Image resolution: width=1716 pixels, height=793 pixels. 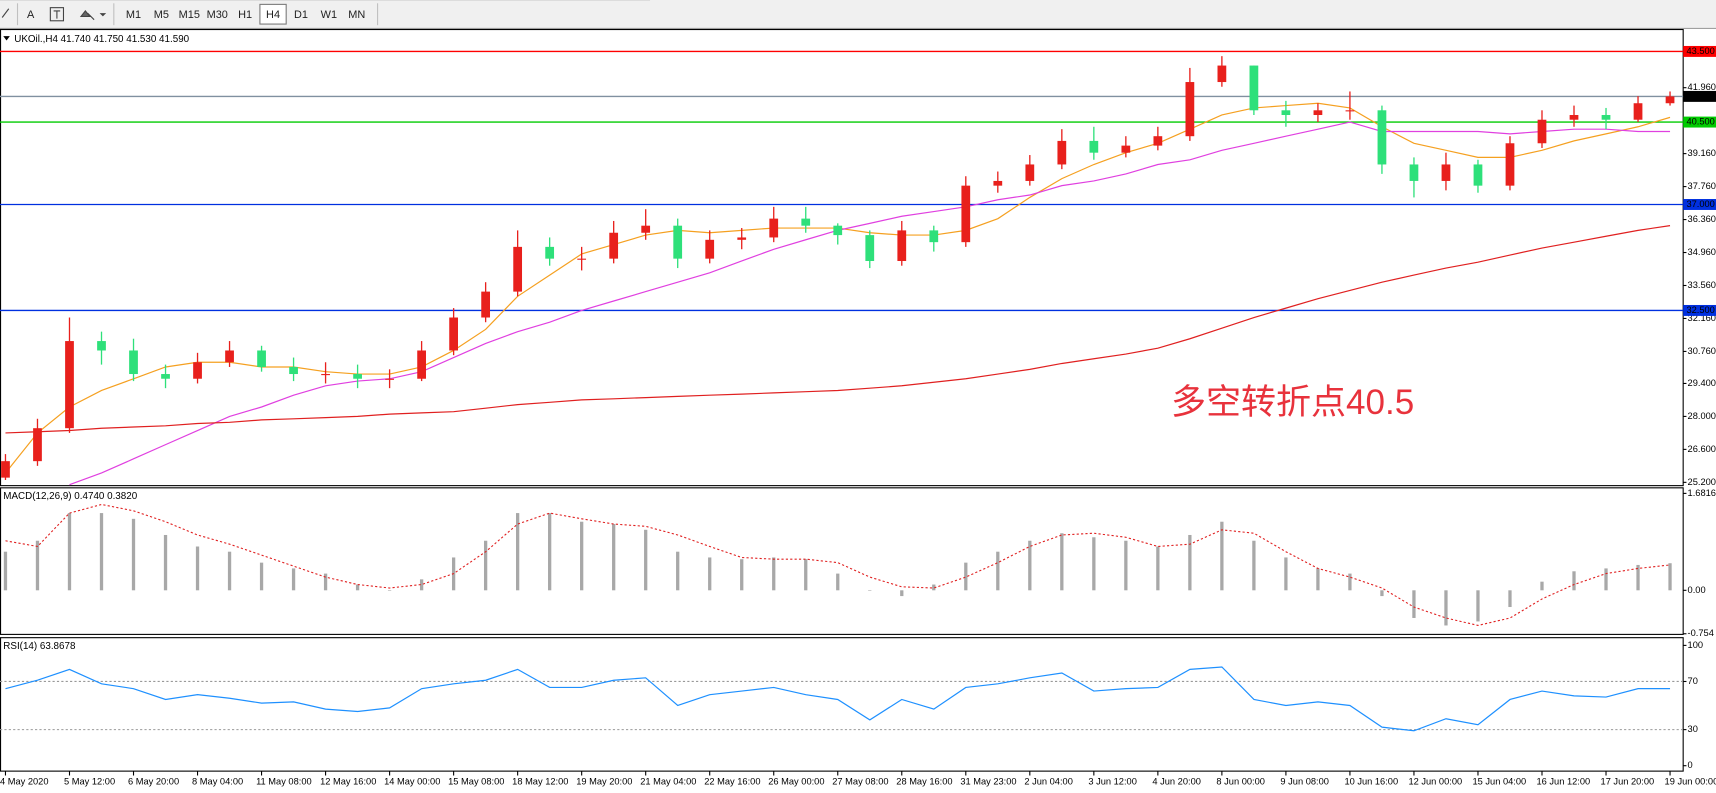 I want to click on timeframe-button: M1, so click(x=133, y=15).